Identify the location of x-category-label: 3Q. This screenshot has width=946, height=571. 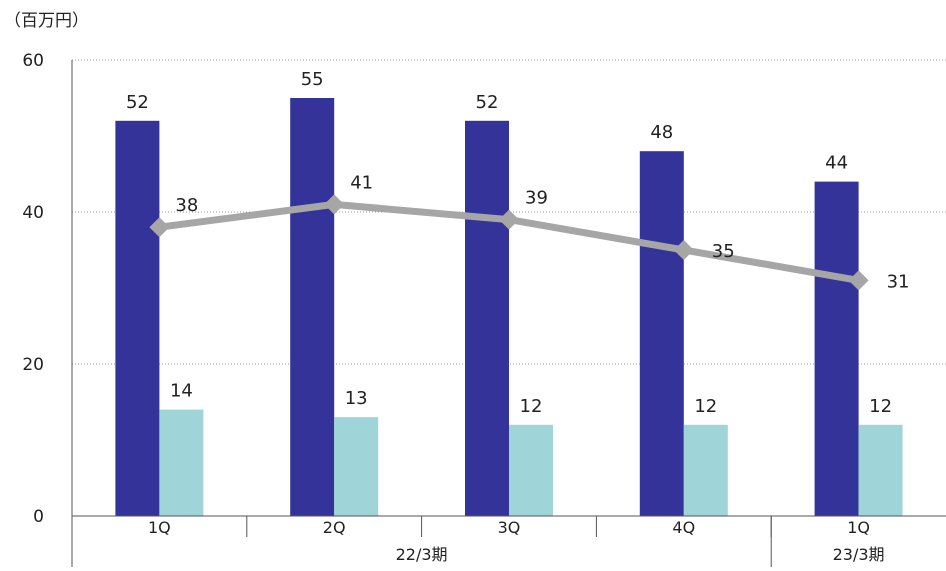
(509, 527).